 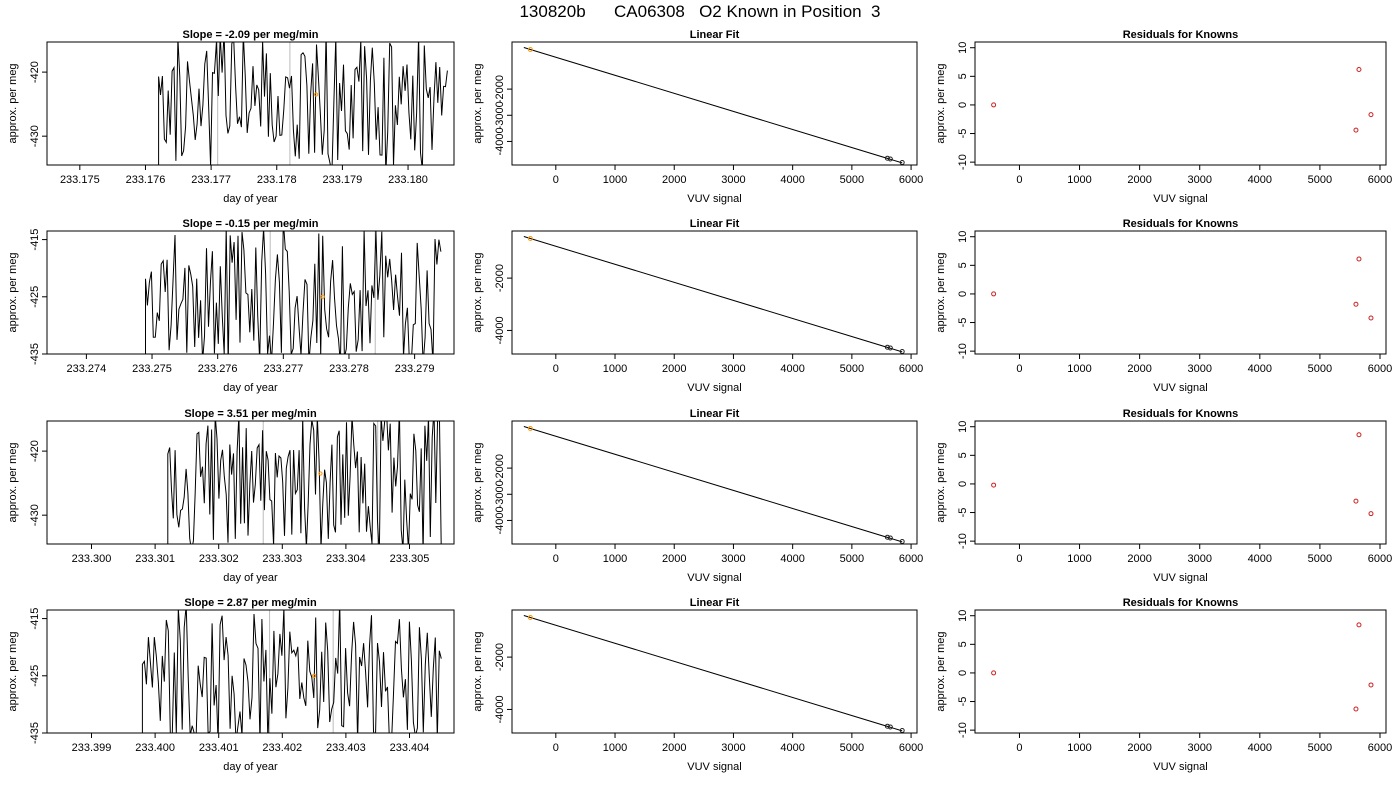 I want to click on panel-title: Slope = -2.09 per meg/min, so click(x=250, y=35).